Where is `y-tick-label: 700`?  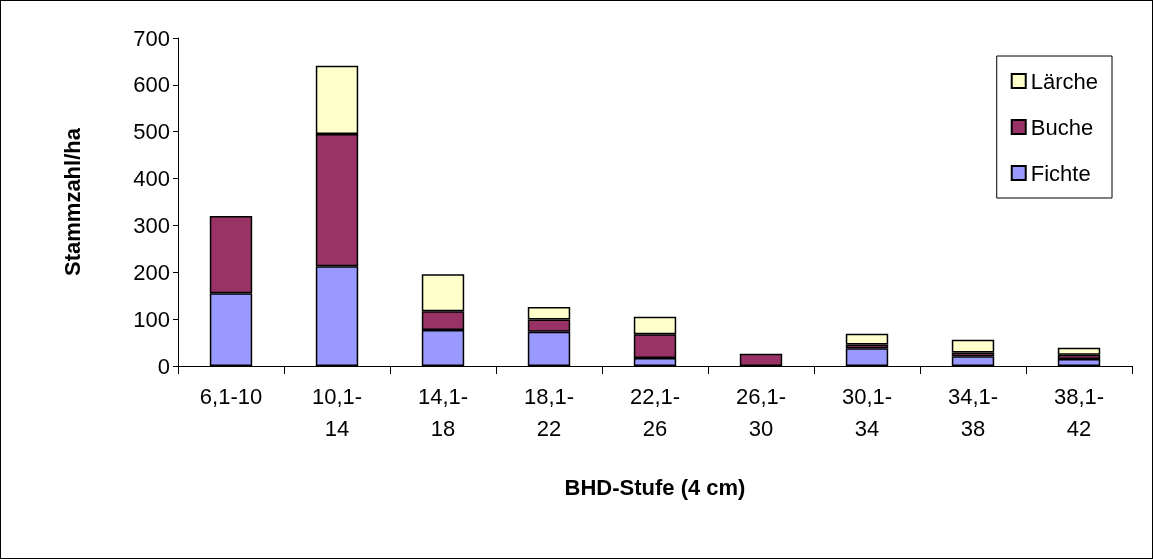
y-tick-label: 700 is located at coordinates (151, 38).